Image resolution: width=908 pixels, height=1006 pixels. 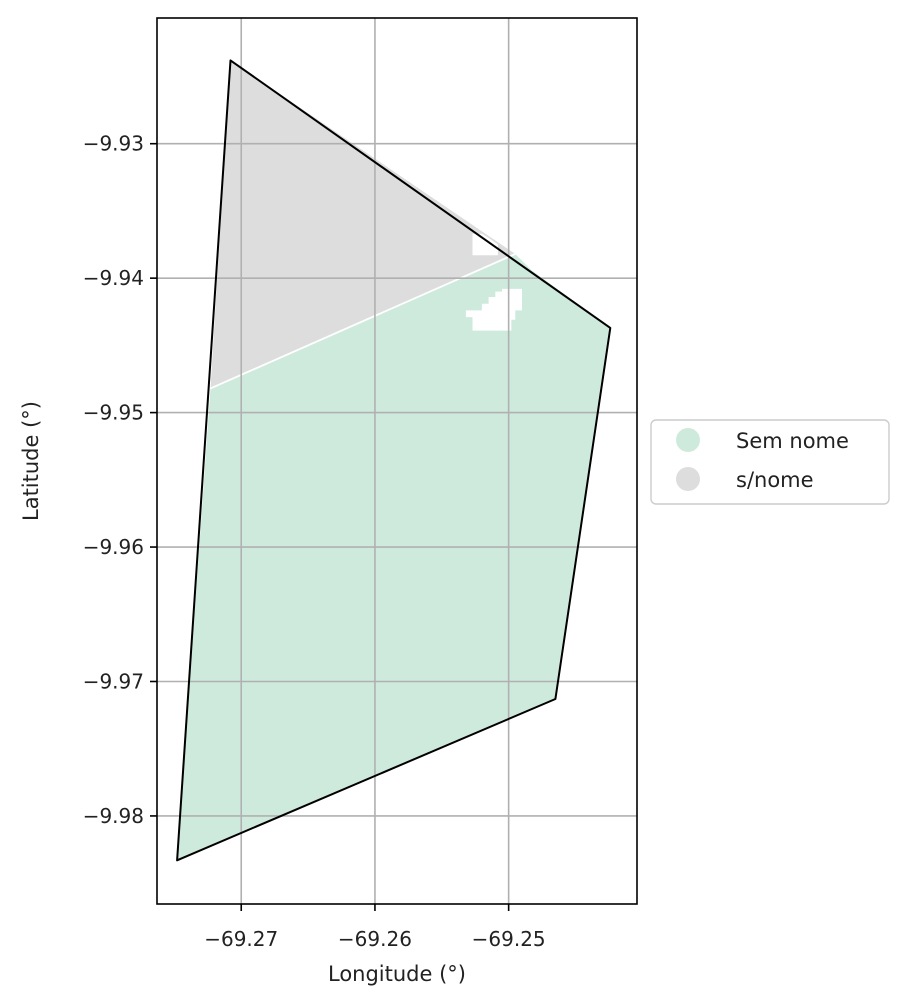 I want to click on legend-swatch-s-nome, so click(x=688, y=479).